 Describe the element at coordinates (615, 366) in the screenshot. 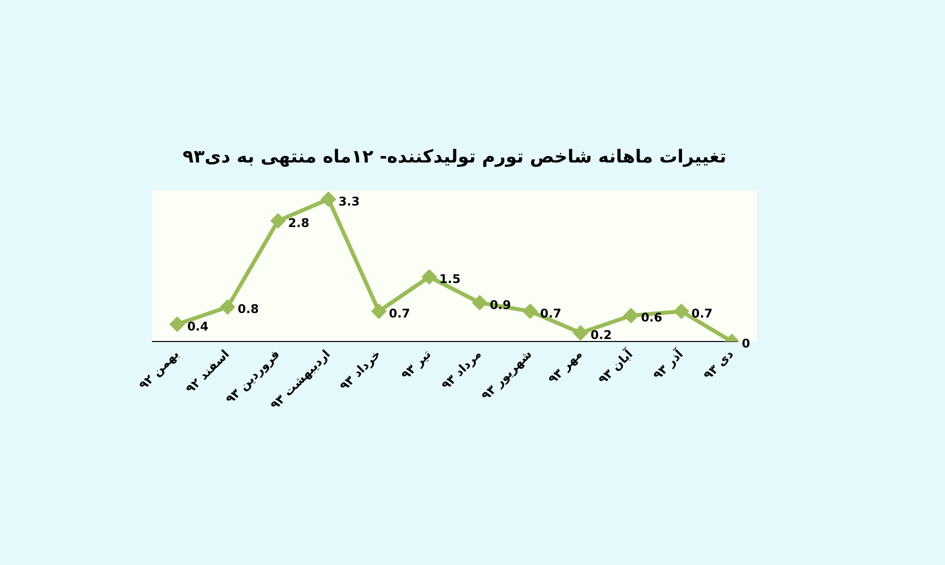

I see `x-tick-label: آبان ۹۳` at that location.